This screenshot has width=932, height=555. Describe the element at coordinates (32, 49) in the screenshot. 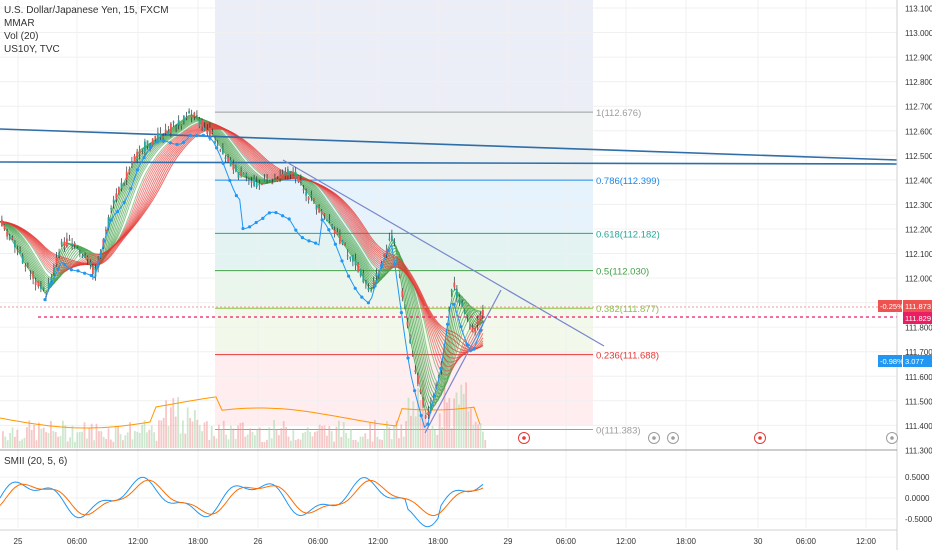

I see `legend-item-us10y: US10Y, TVC` at that location.